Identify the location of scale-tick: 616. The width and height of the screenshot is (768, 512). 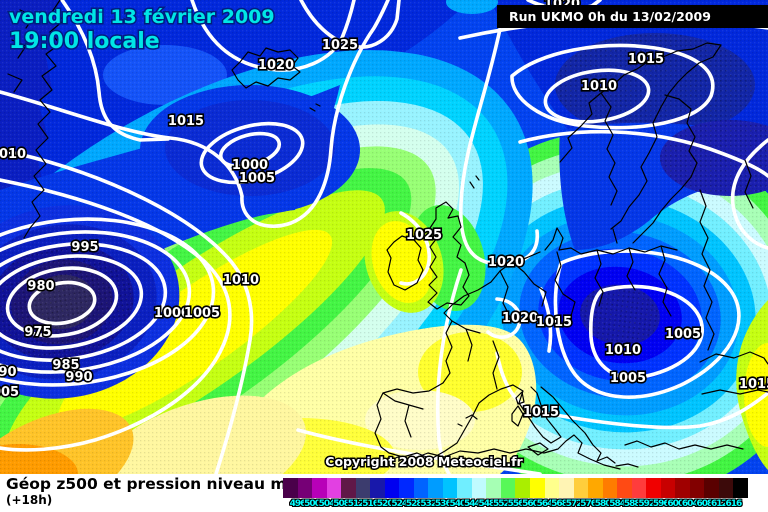
(734, 504).